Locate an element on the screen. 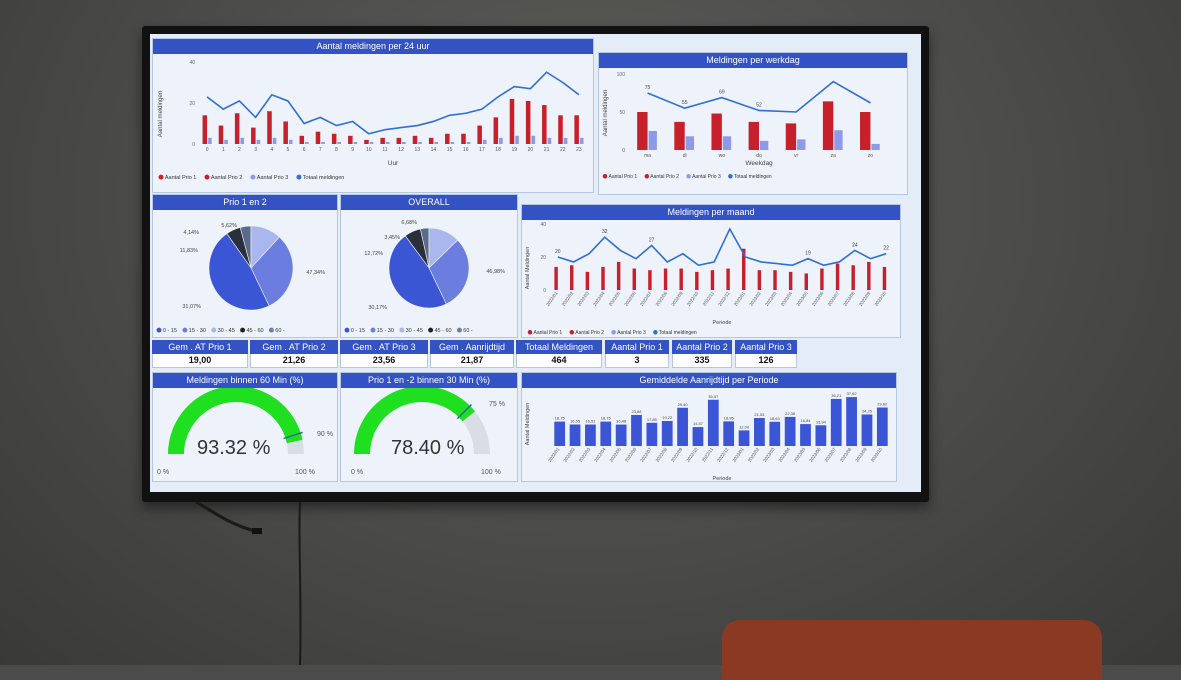 The width and height of the screenshot is (1181, 680). avg-xtick: 2023/03 is located at coordinates (769, 454).